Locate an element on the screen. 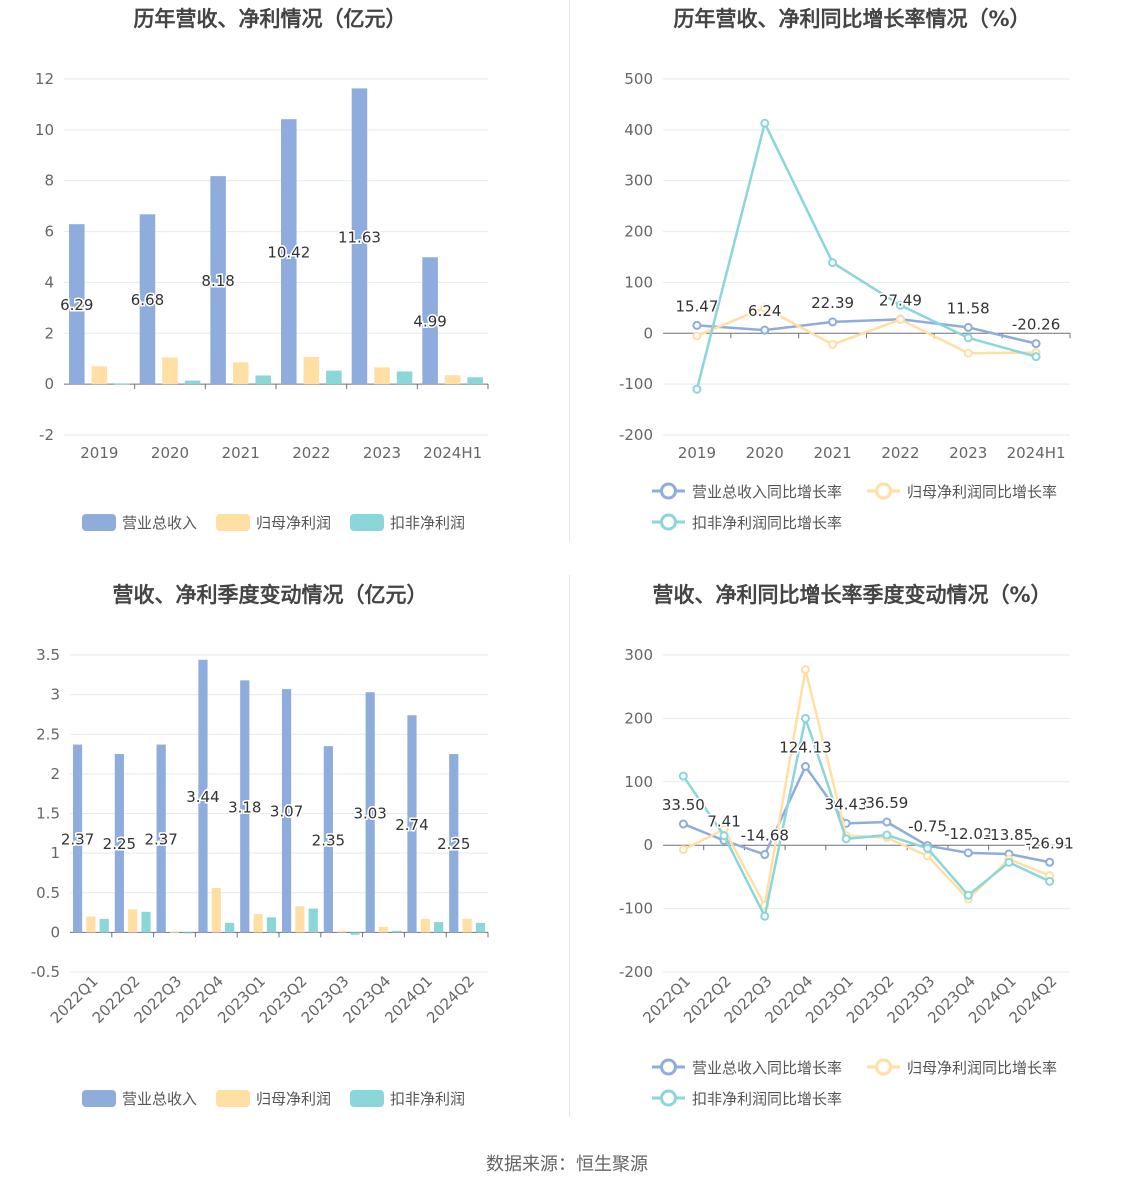 The height and width of the screenshot is (1188, 1134). y-tick-label: 500 is located at coordinates (638, 79).